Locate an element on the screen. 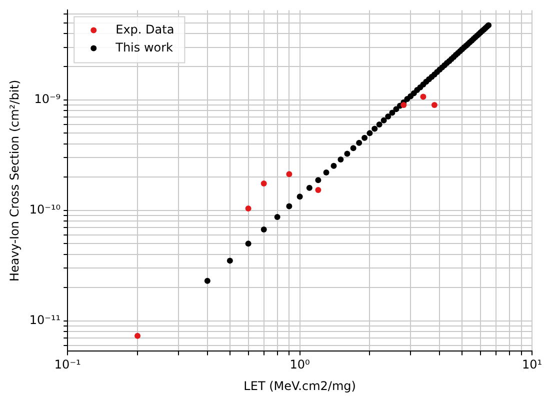 The image size is (550, 402). y-tick-label: 10⁻⁹ is located at coordinates (47, 99).